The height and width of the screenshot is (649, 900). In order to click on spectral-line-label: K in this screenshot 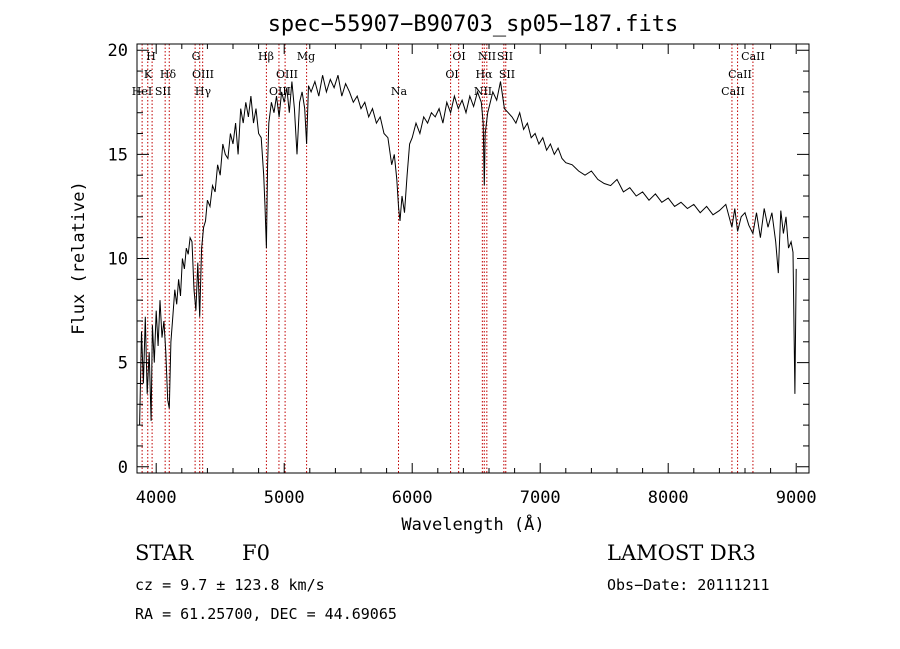, I will do `click(148, 74)`.